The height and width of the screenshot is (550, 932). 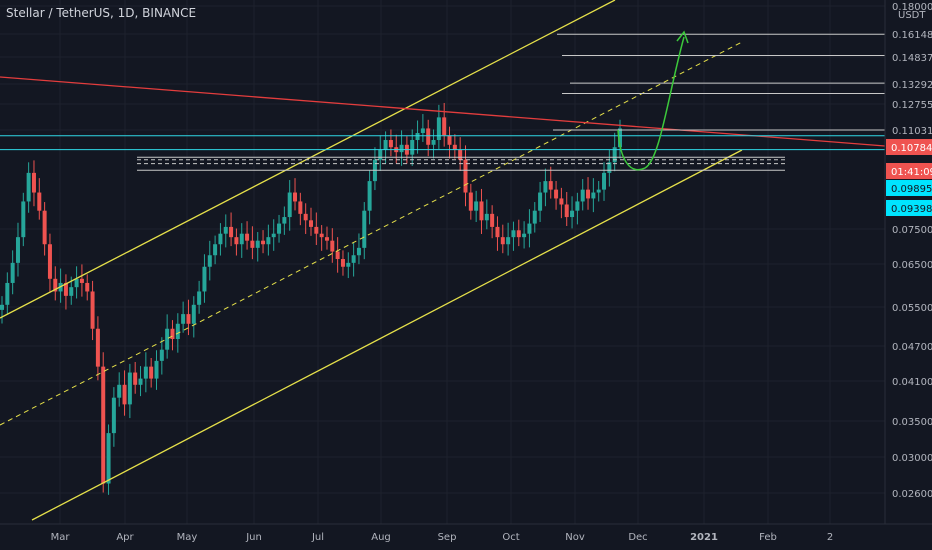 What do you see at coordinates (187, 537) in the screenshot?
I see `time-tick-label: May` at bounding box center [187, 537].